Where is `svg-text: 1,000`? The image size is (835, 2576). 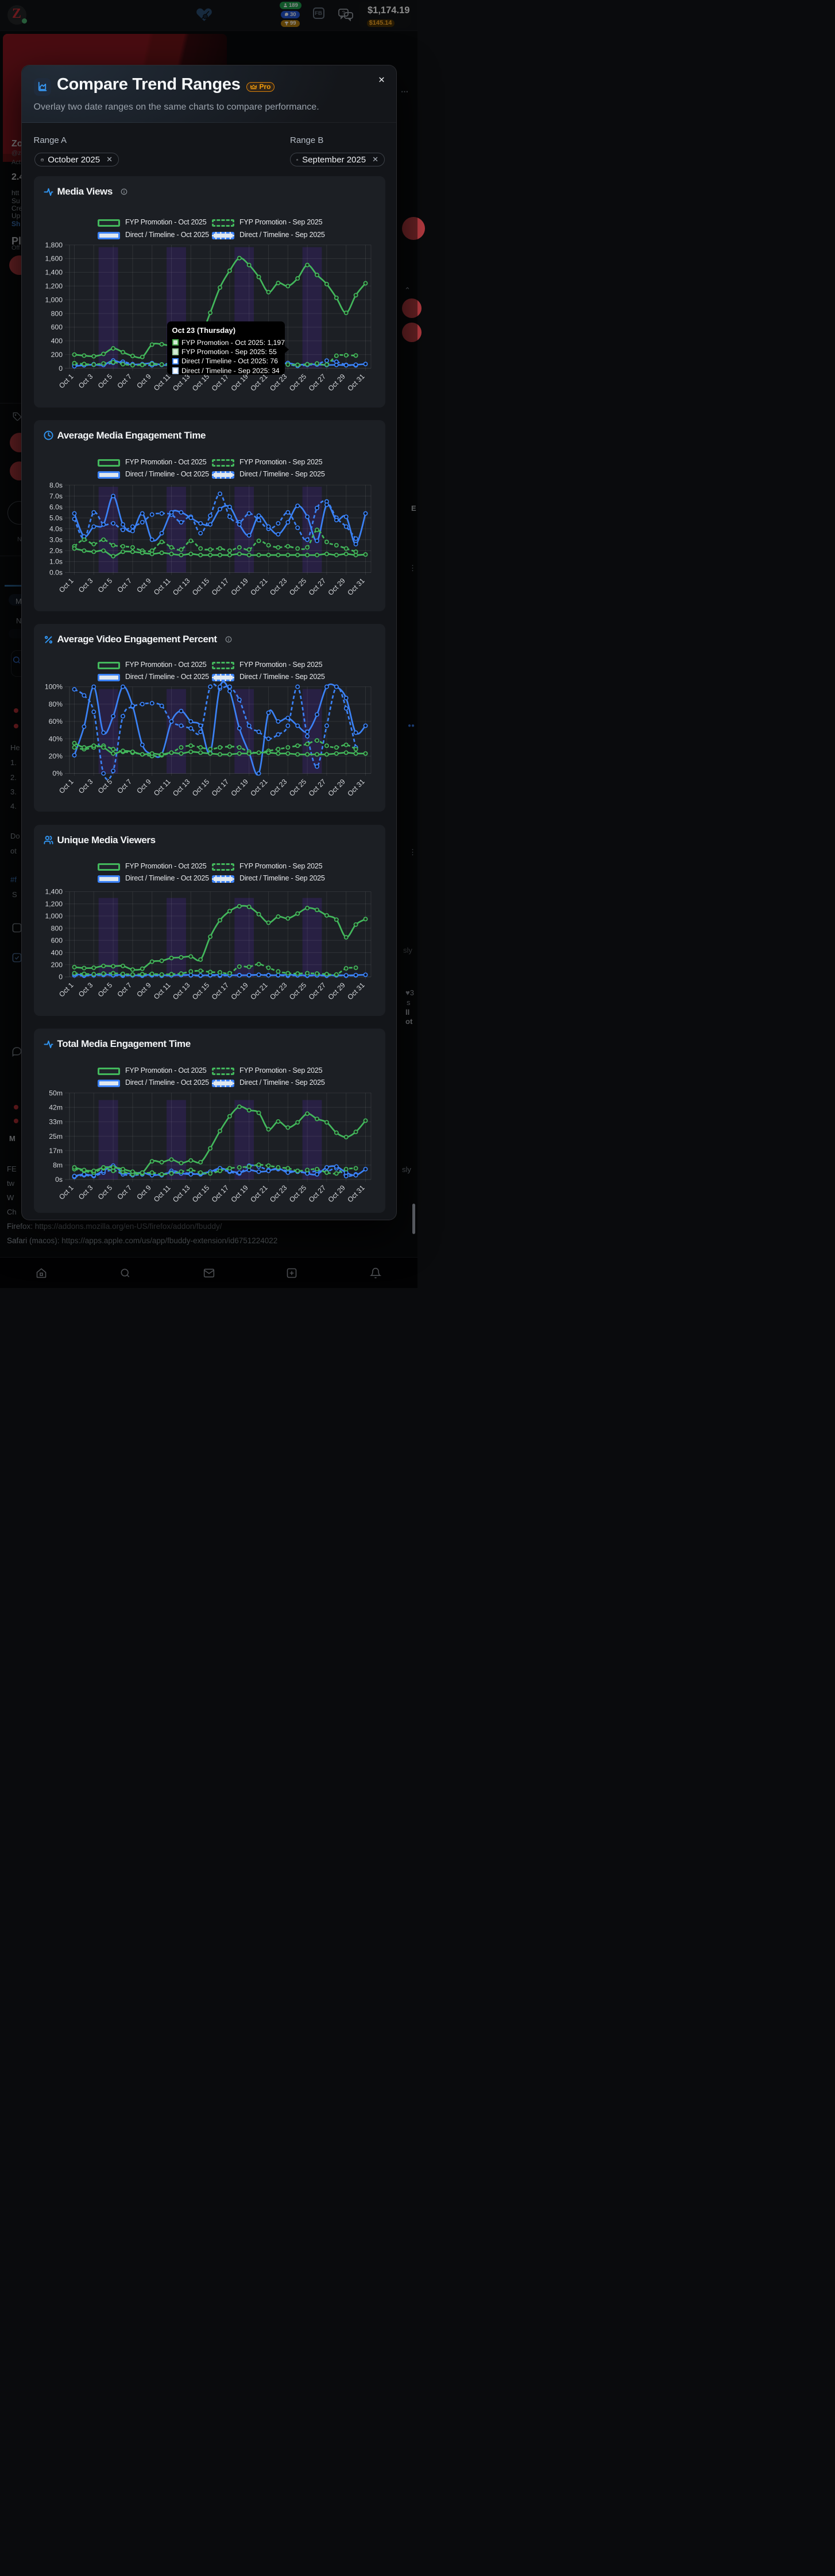
svg-text: 1,000 is located at coordinates (54, 300).